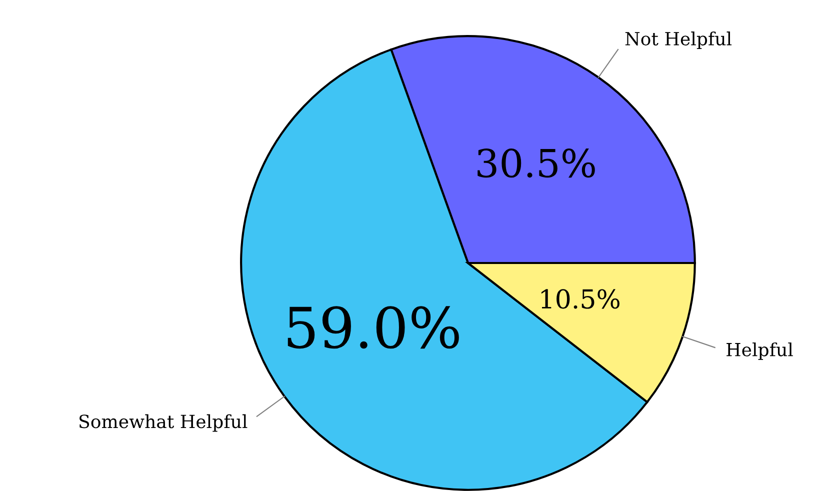 This screenshot has width=823, height=491. I want to click on data-label: 59.0%, so click(373, 327).